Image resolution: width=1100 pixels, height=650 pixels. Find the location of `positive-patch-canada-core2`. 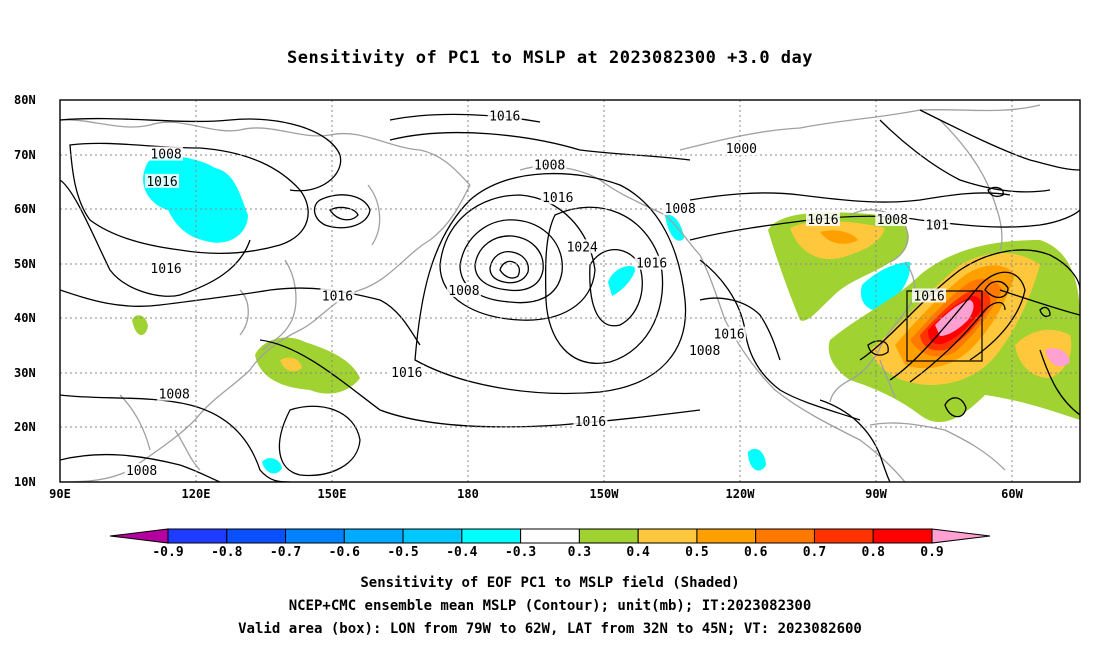

positive-patch-canada-core2 is located at coordinates (839, 237).